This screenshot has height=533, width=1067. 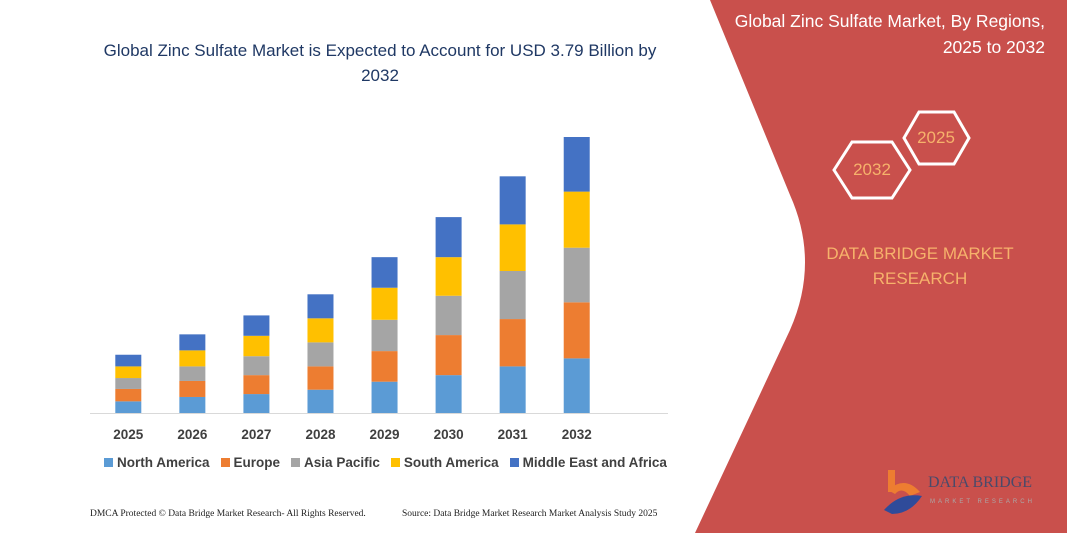 I want to click on hexagon-2032, so click(x=872, y=170).